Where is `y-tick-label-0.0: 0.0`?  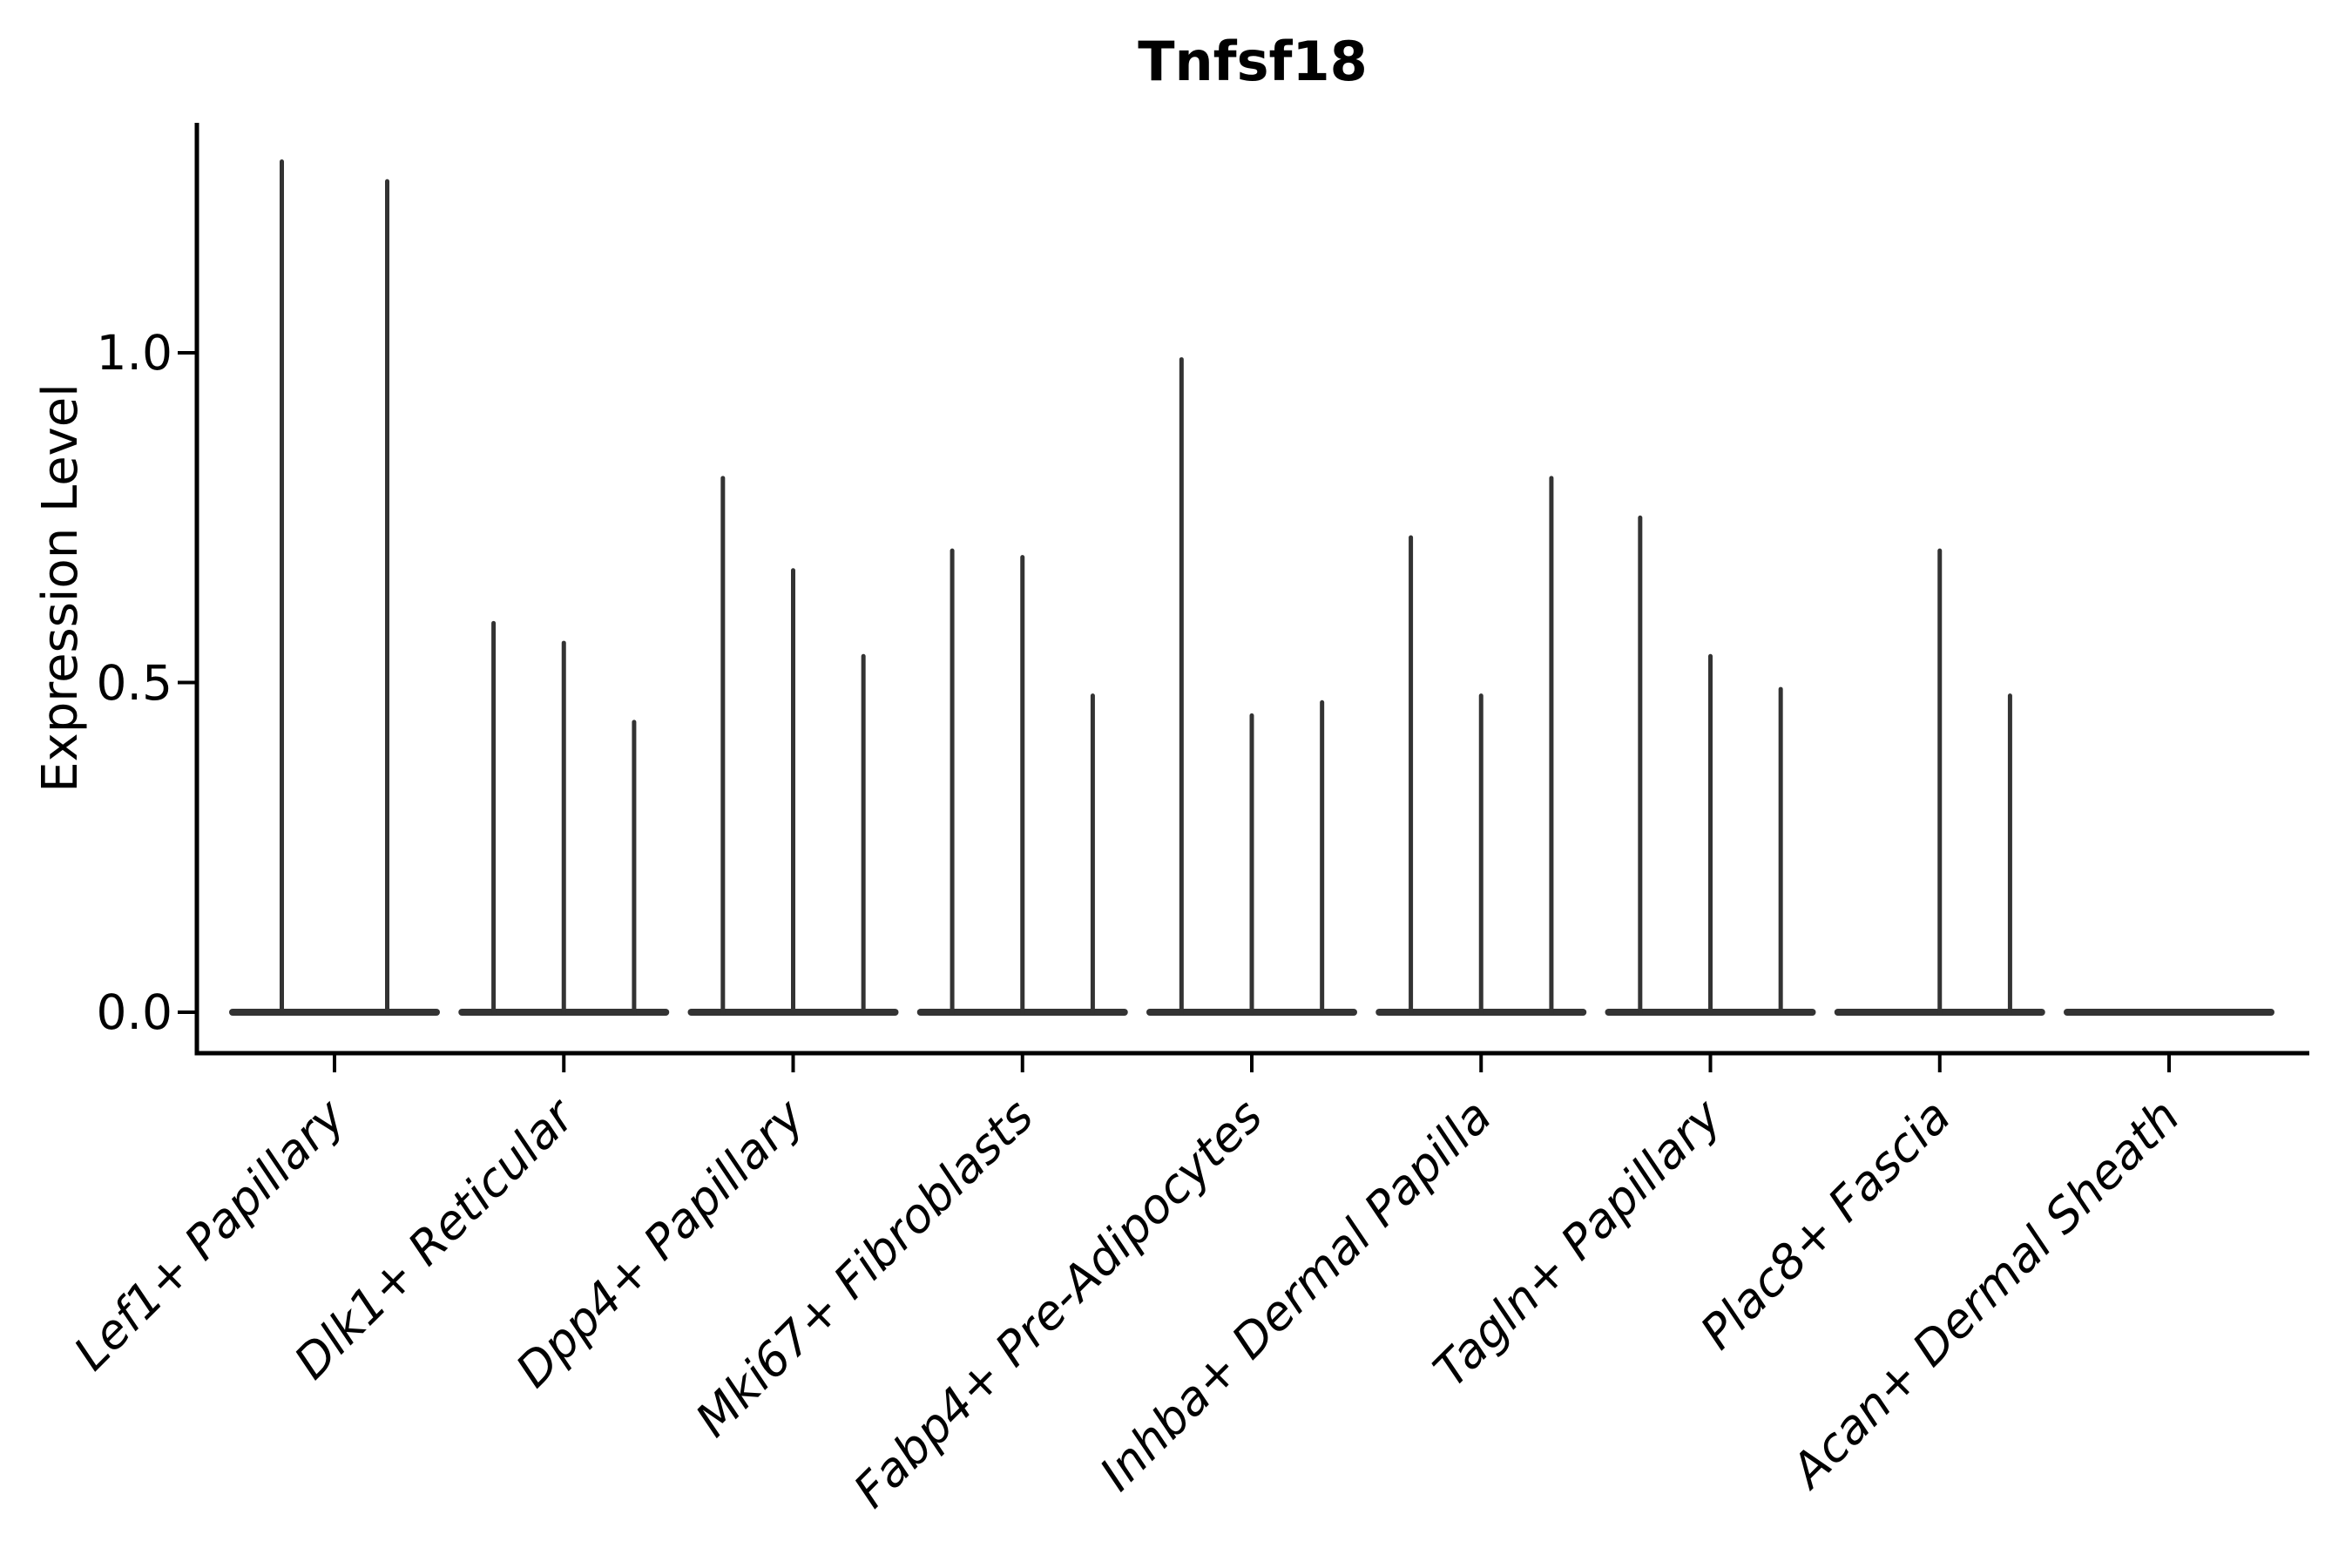 y-tick-label-0.0: 0.0 is located at coordinates (134, 1012).